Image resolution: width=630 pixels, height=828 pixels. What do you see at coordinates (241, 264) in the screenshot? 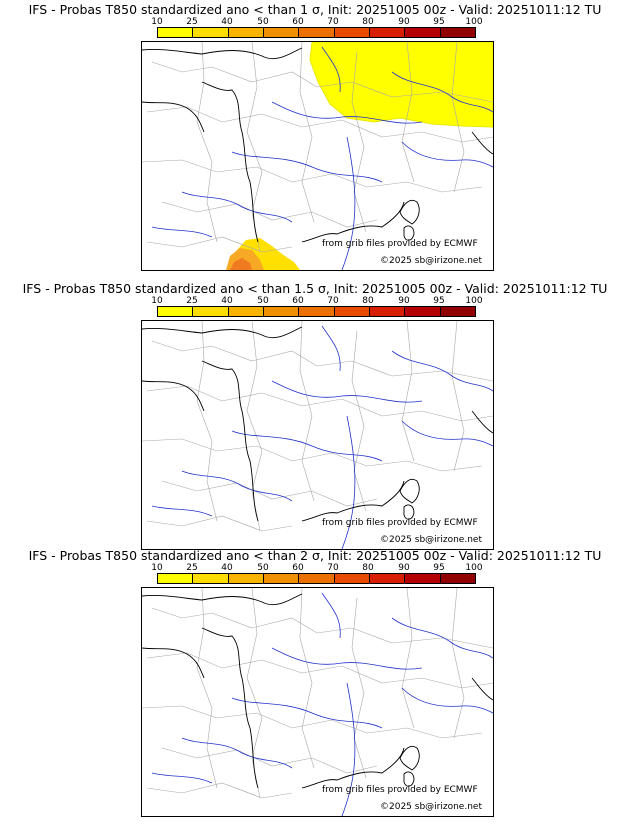
I see `probability-area-pyrenees-peak` at bounding box center [241, 264].